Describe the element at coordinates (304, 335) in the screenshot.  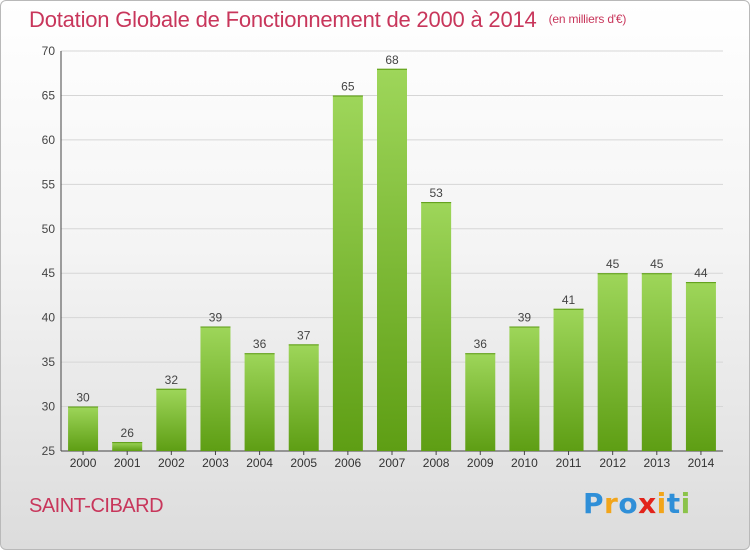
I see `value-label: 37` at that location.